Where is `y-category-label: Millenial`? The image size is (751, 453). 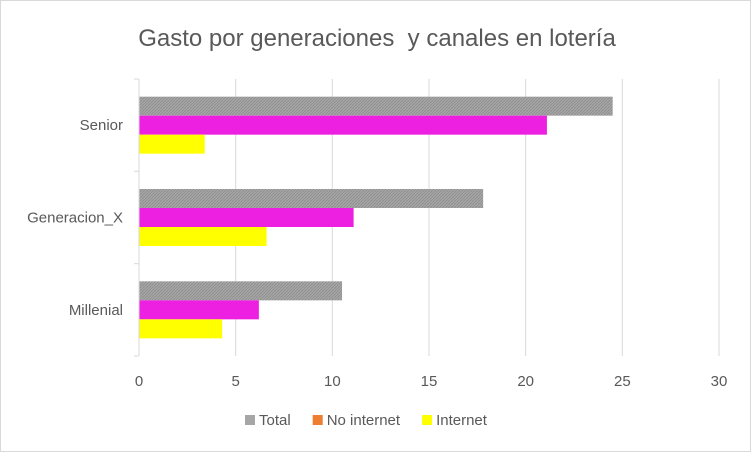 y-category-label: Millenial is located at coordinates (96, 310).